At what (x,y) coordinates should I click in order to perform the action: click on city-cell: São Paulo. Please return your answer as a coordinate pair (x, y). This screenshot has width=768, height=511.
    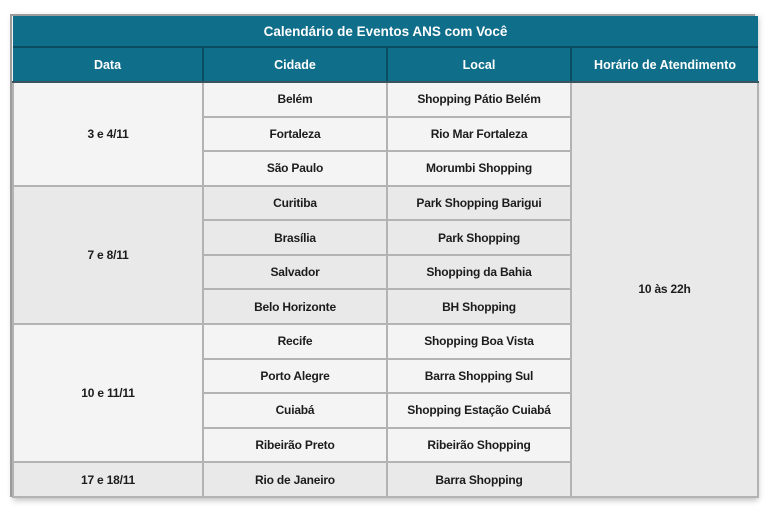
    Looking at the image, I should click on (295, 168).